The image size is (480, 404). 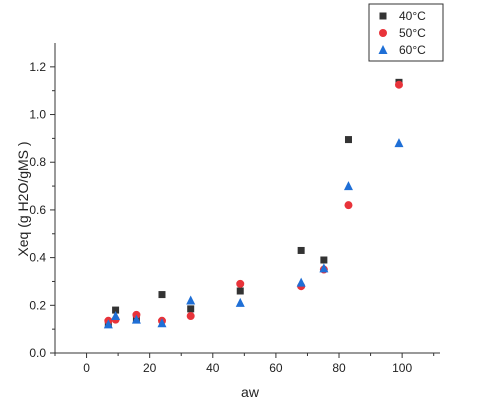 I want to click on y-tick-label: 0.6, so click(x=37, y=210).